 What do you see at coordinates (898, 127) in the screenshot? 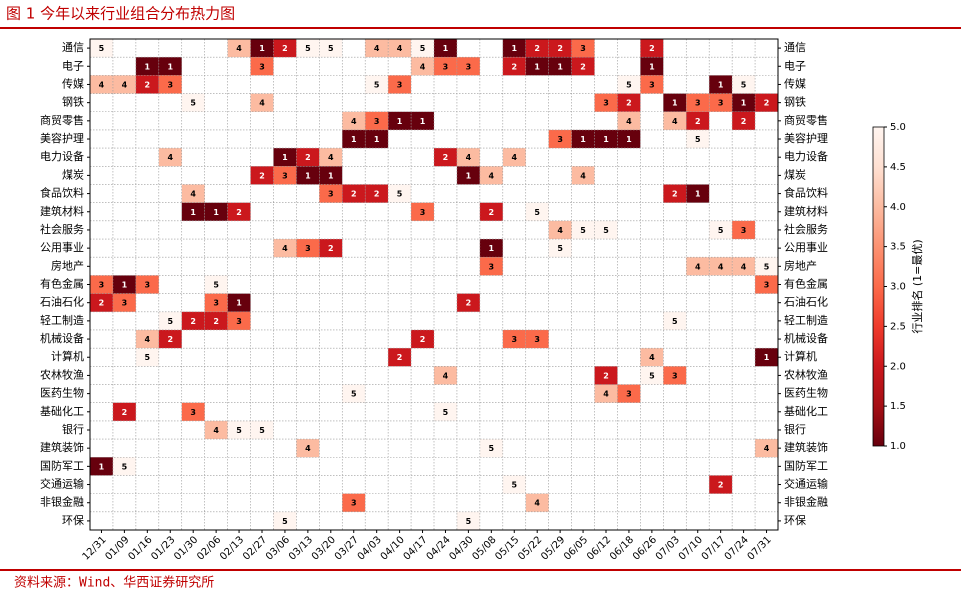
I see `colorbar-tick-label: 5.0` at bounding box center [898, 127].